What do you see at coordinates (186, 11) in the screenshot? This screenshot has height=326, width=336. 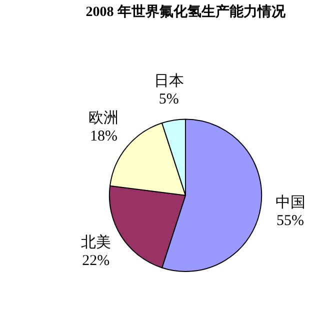 I see `chart-title: 2008 年世界氟化氢生产能力情况` at bounding box center [186, 11].